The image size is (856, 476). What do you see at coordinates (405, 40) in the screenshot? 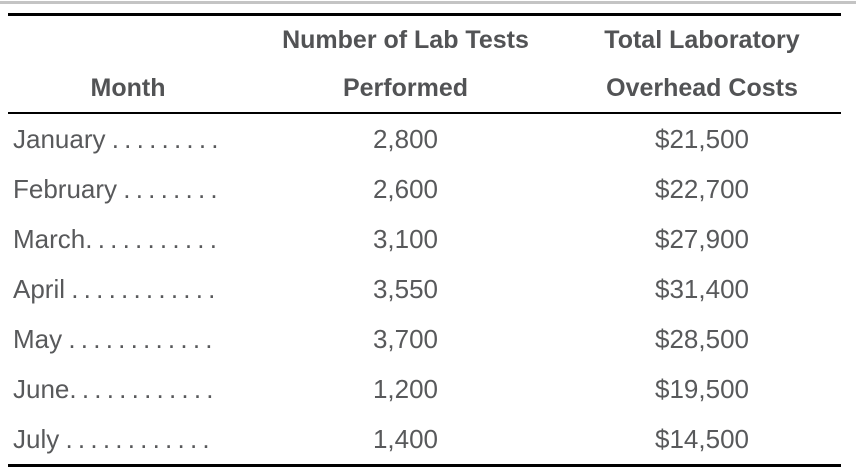
I see `header-tests-line1: Number of Lab Tests` at bounding box center [405, 40].